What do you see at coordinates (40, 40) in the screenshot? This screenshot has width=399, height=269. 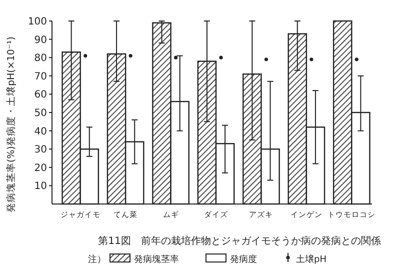 I see `y-tick-label: 90` at bounding box center [40, 40].